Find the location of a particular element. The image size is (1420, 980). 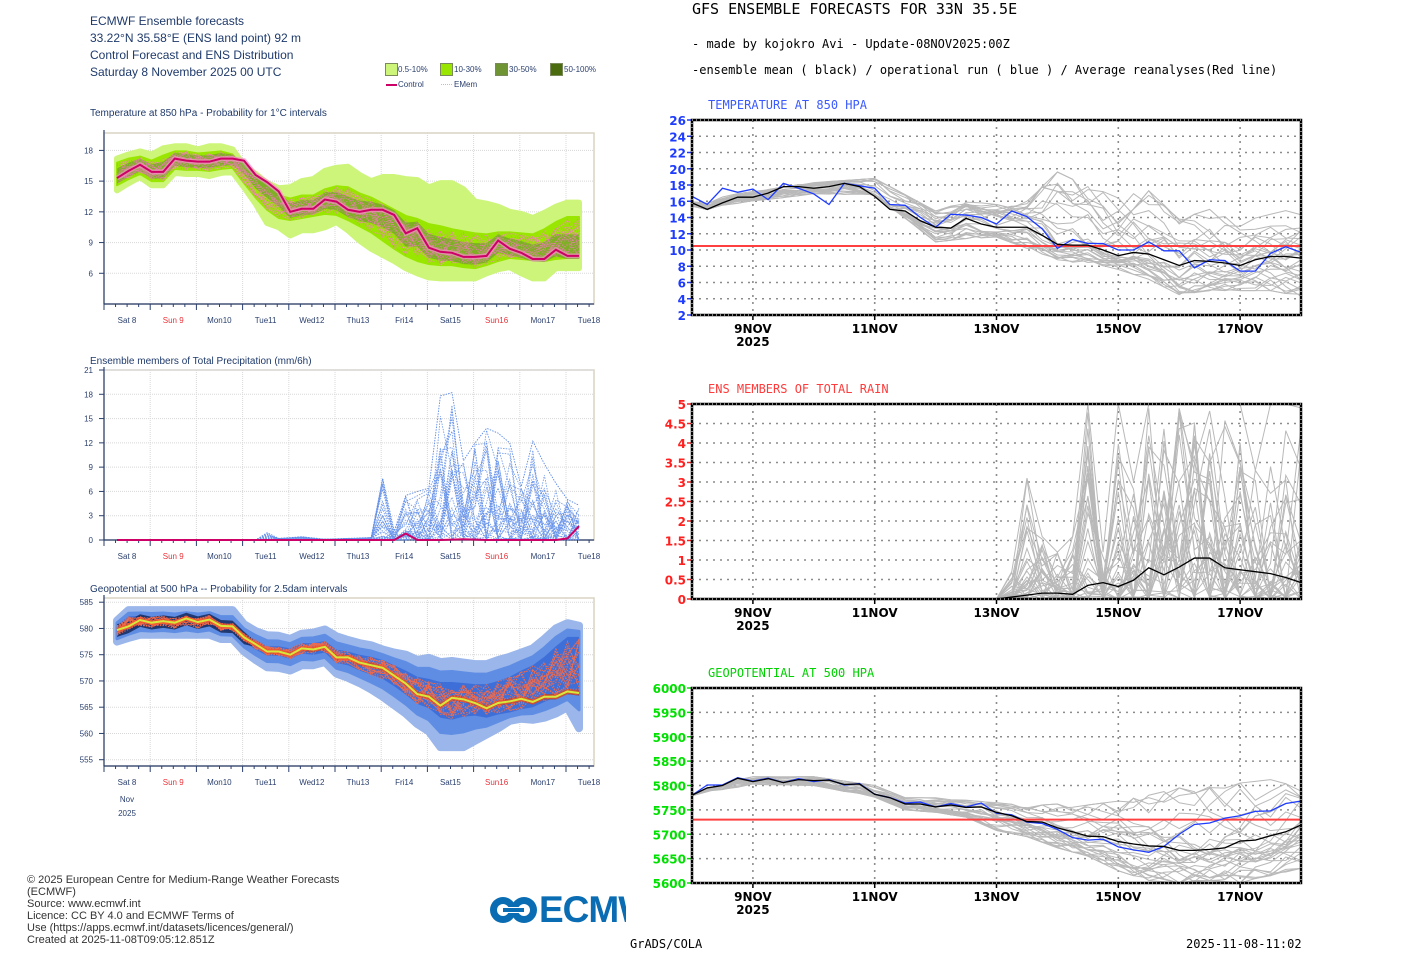

legend-label-1: 10-30% is located at coordinates (468, 69).